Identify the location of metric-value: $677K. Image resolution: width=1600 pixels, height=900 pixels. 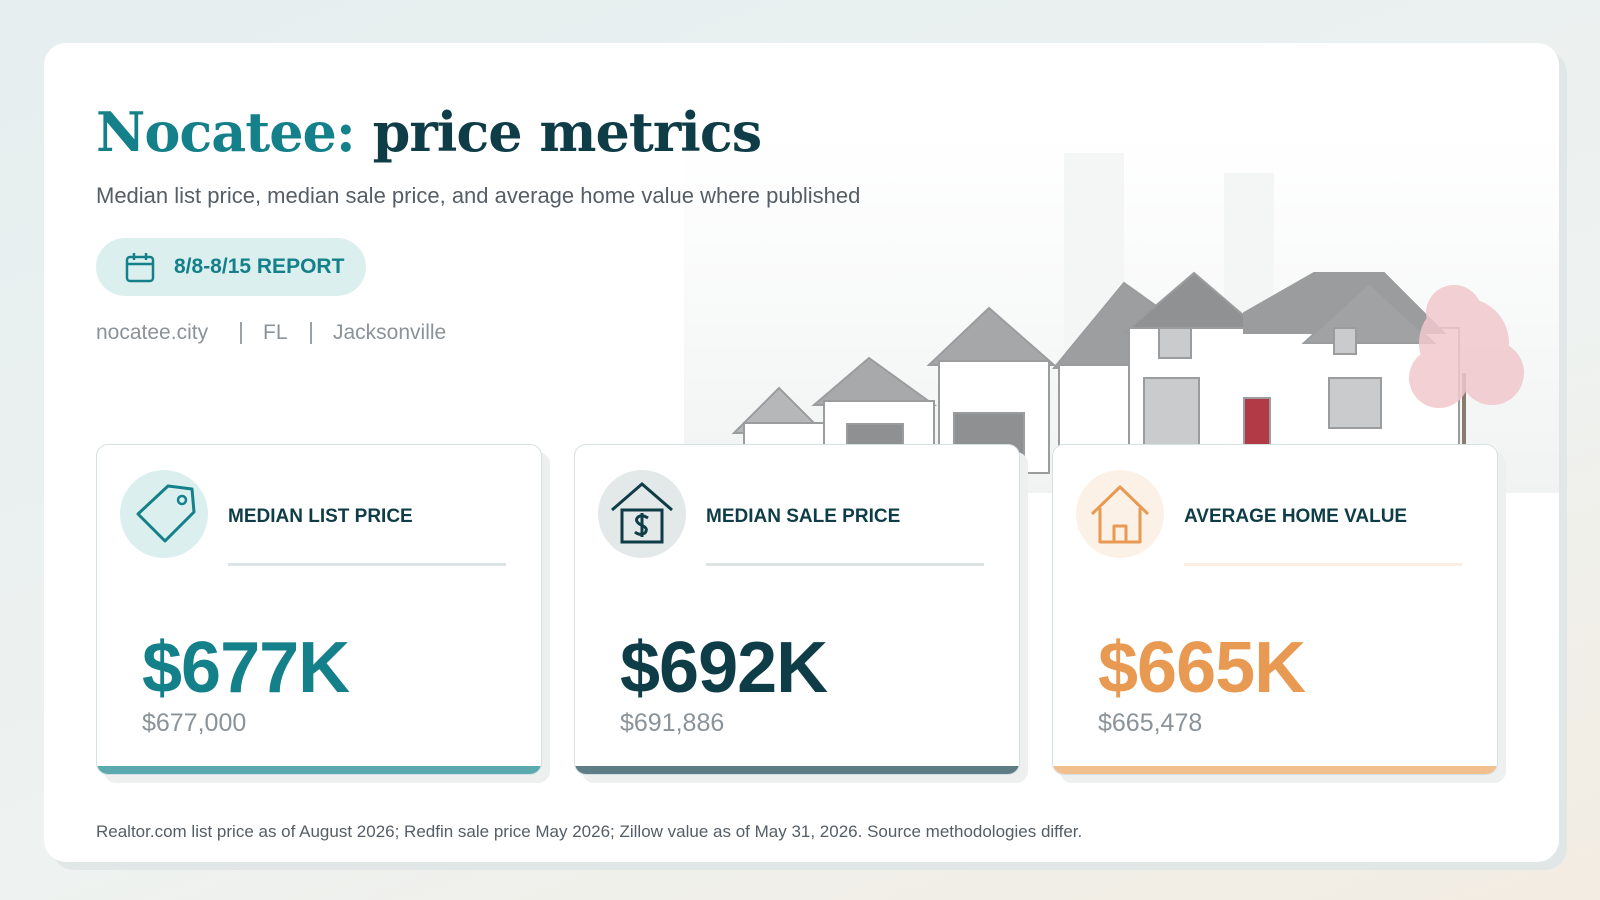
(246, 668).